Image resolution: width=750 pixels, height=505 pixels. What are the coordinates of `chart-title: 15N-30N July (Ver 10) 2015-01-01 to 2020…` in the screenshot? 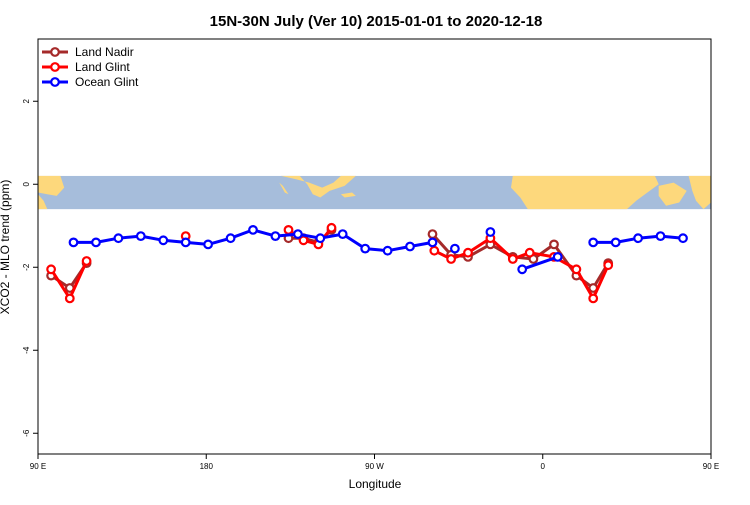 It's located at (376, 21).